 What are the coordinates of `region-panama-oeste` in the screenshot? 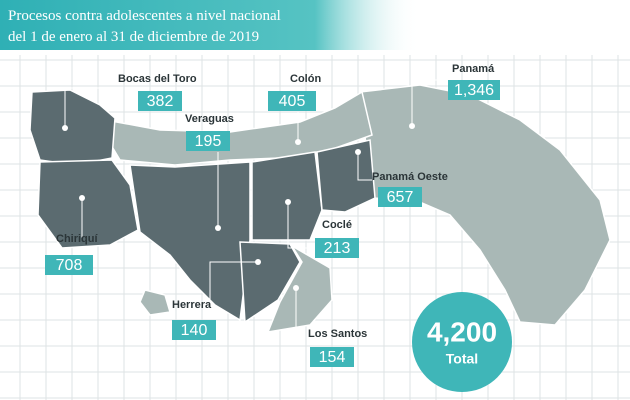 It's located at (346, 176).